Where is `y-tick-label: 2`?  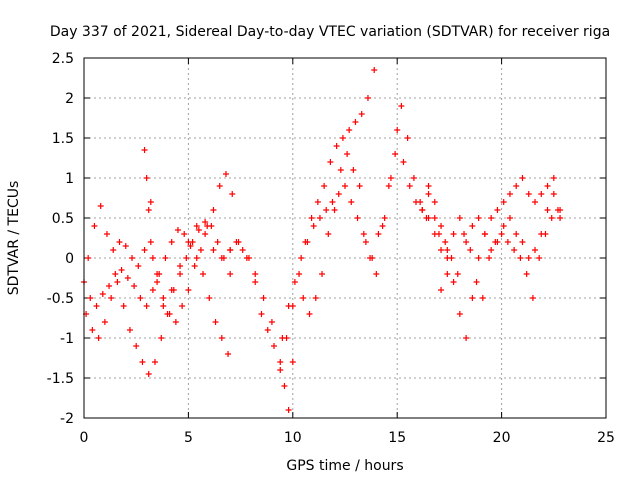 y-tick-label: 2 is located at coordinates (69, 99).